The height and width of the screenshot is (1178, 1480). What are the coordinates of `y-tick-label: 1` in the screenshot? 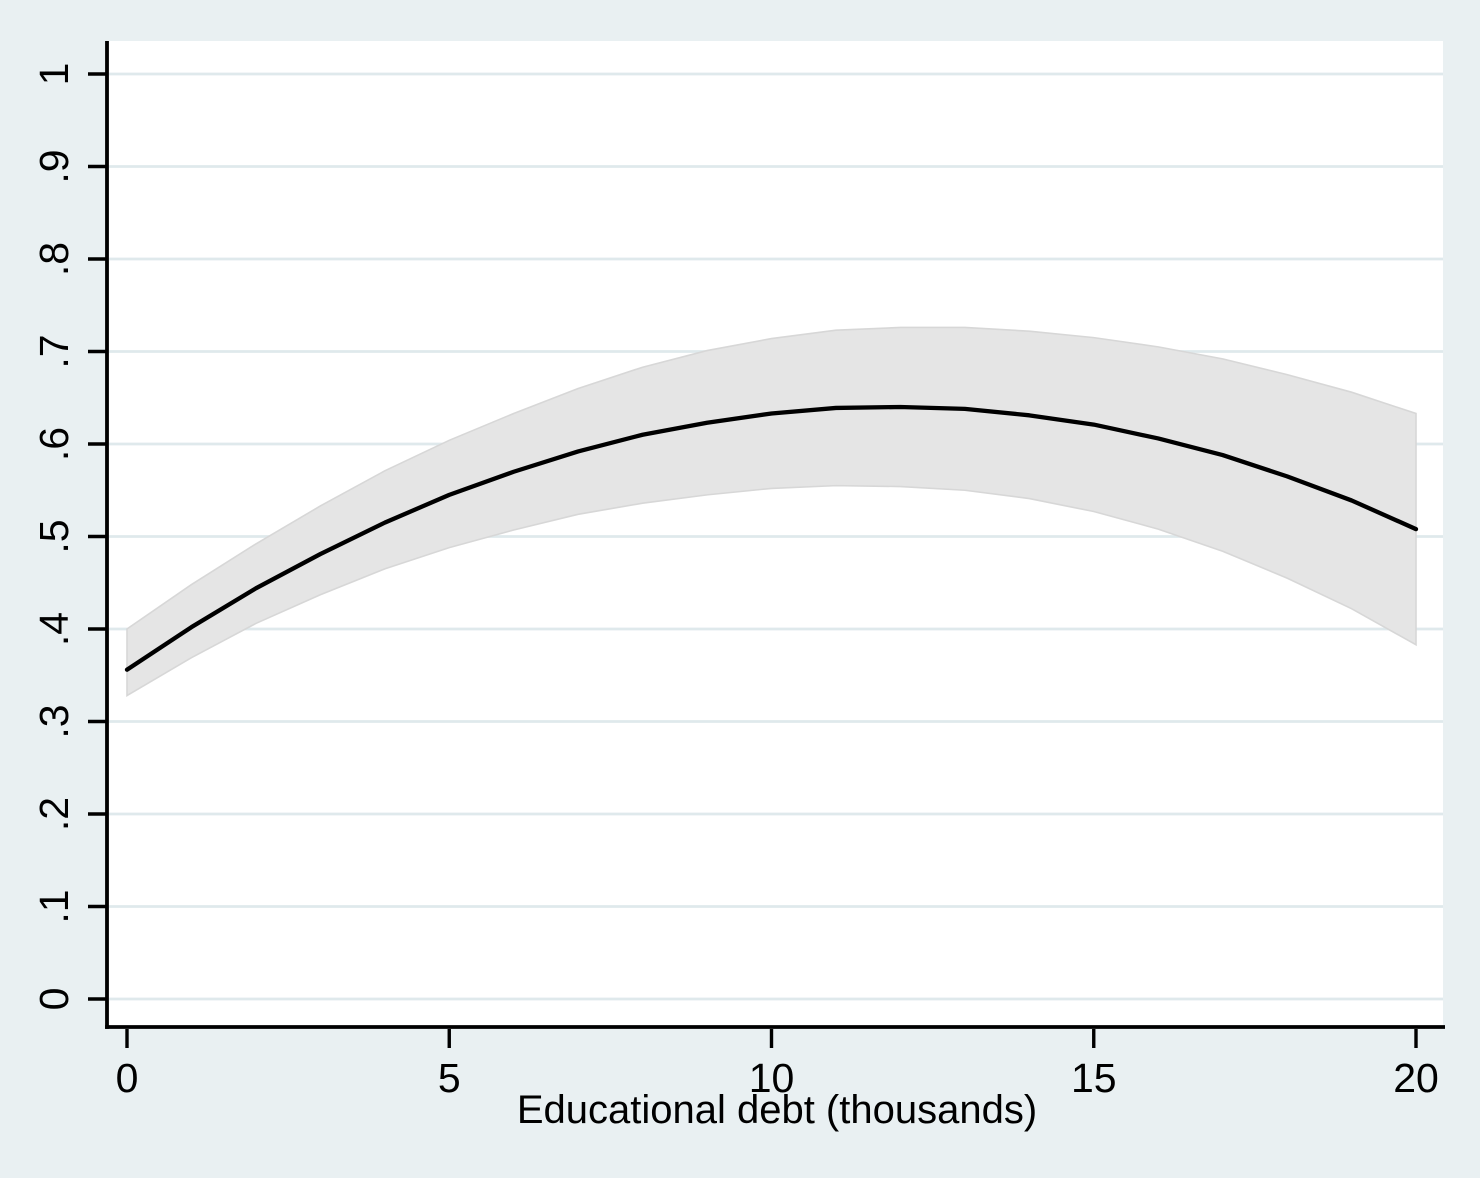 It's located at (54, 74).